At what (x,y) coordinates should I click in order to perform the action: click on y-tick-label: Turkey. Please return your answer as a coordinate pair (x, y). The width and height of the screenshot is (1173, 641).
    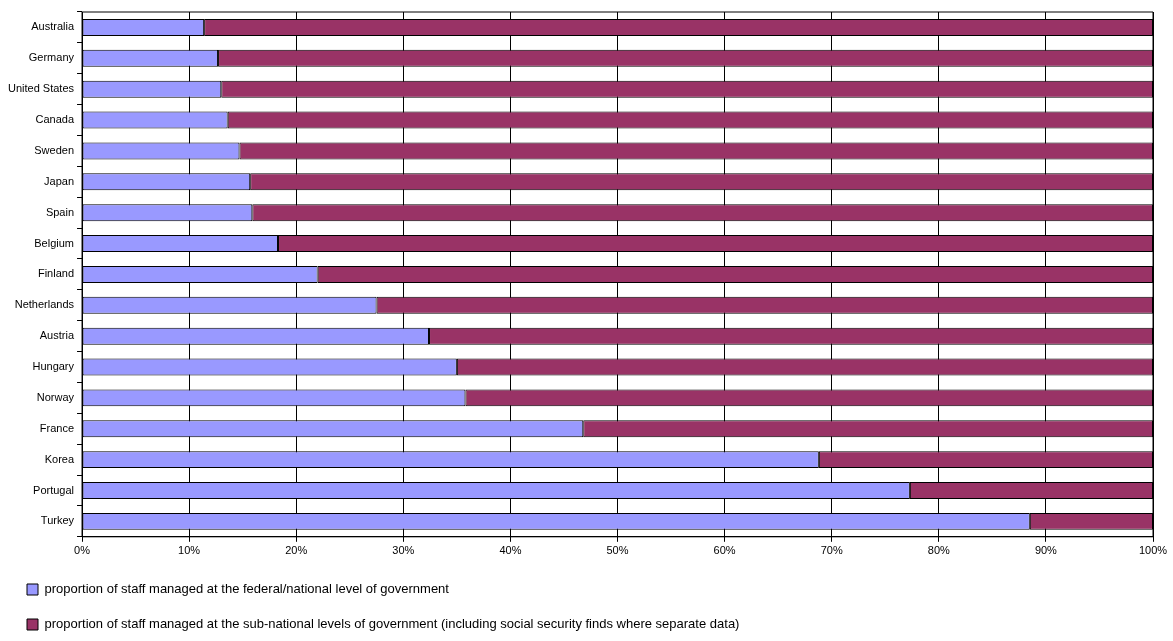
    Looking at the image, I should click on (57, 520).